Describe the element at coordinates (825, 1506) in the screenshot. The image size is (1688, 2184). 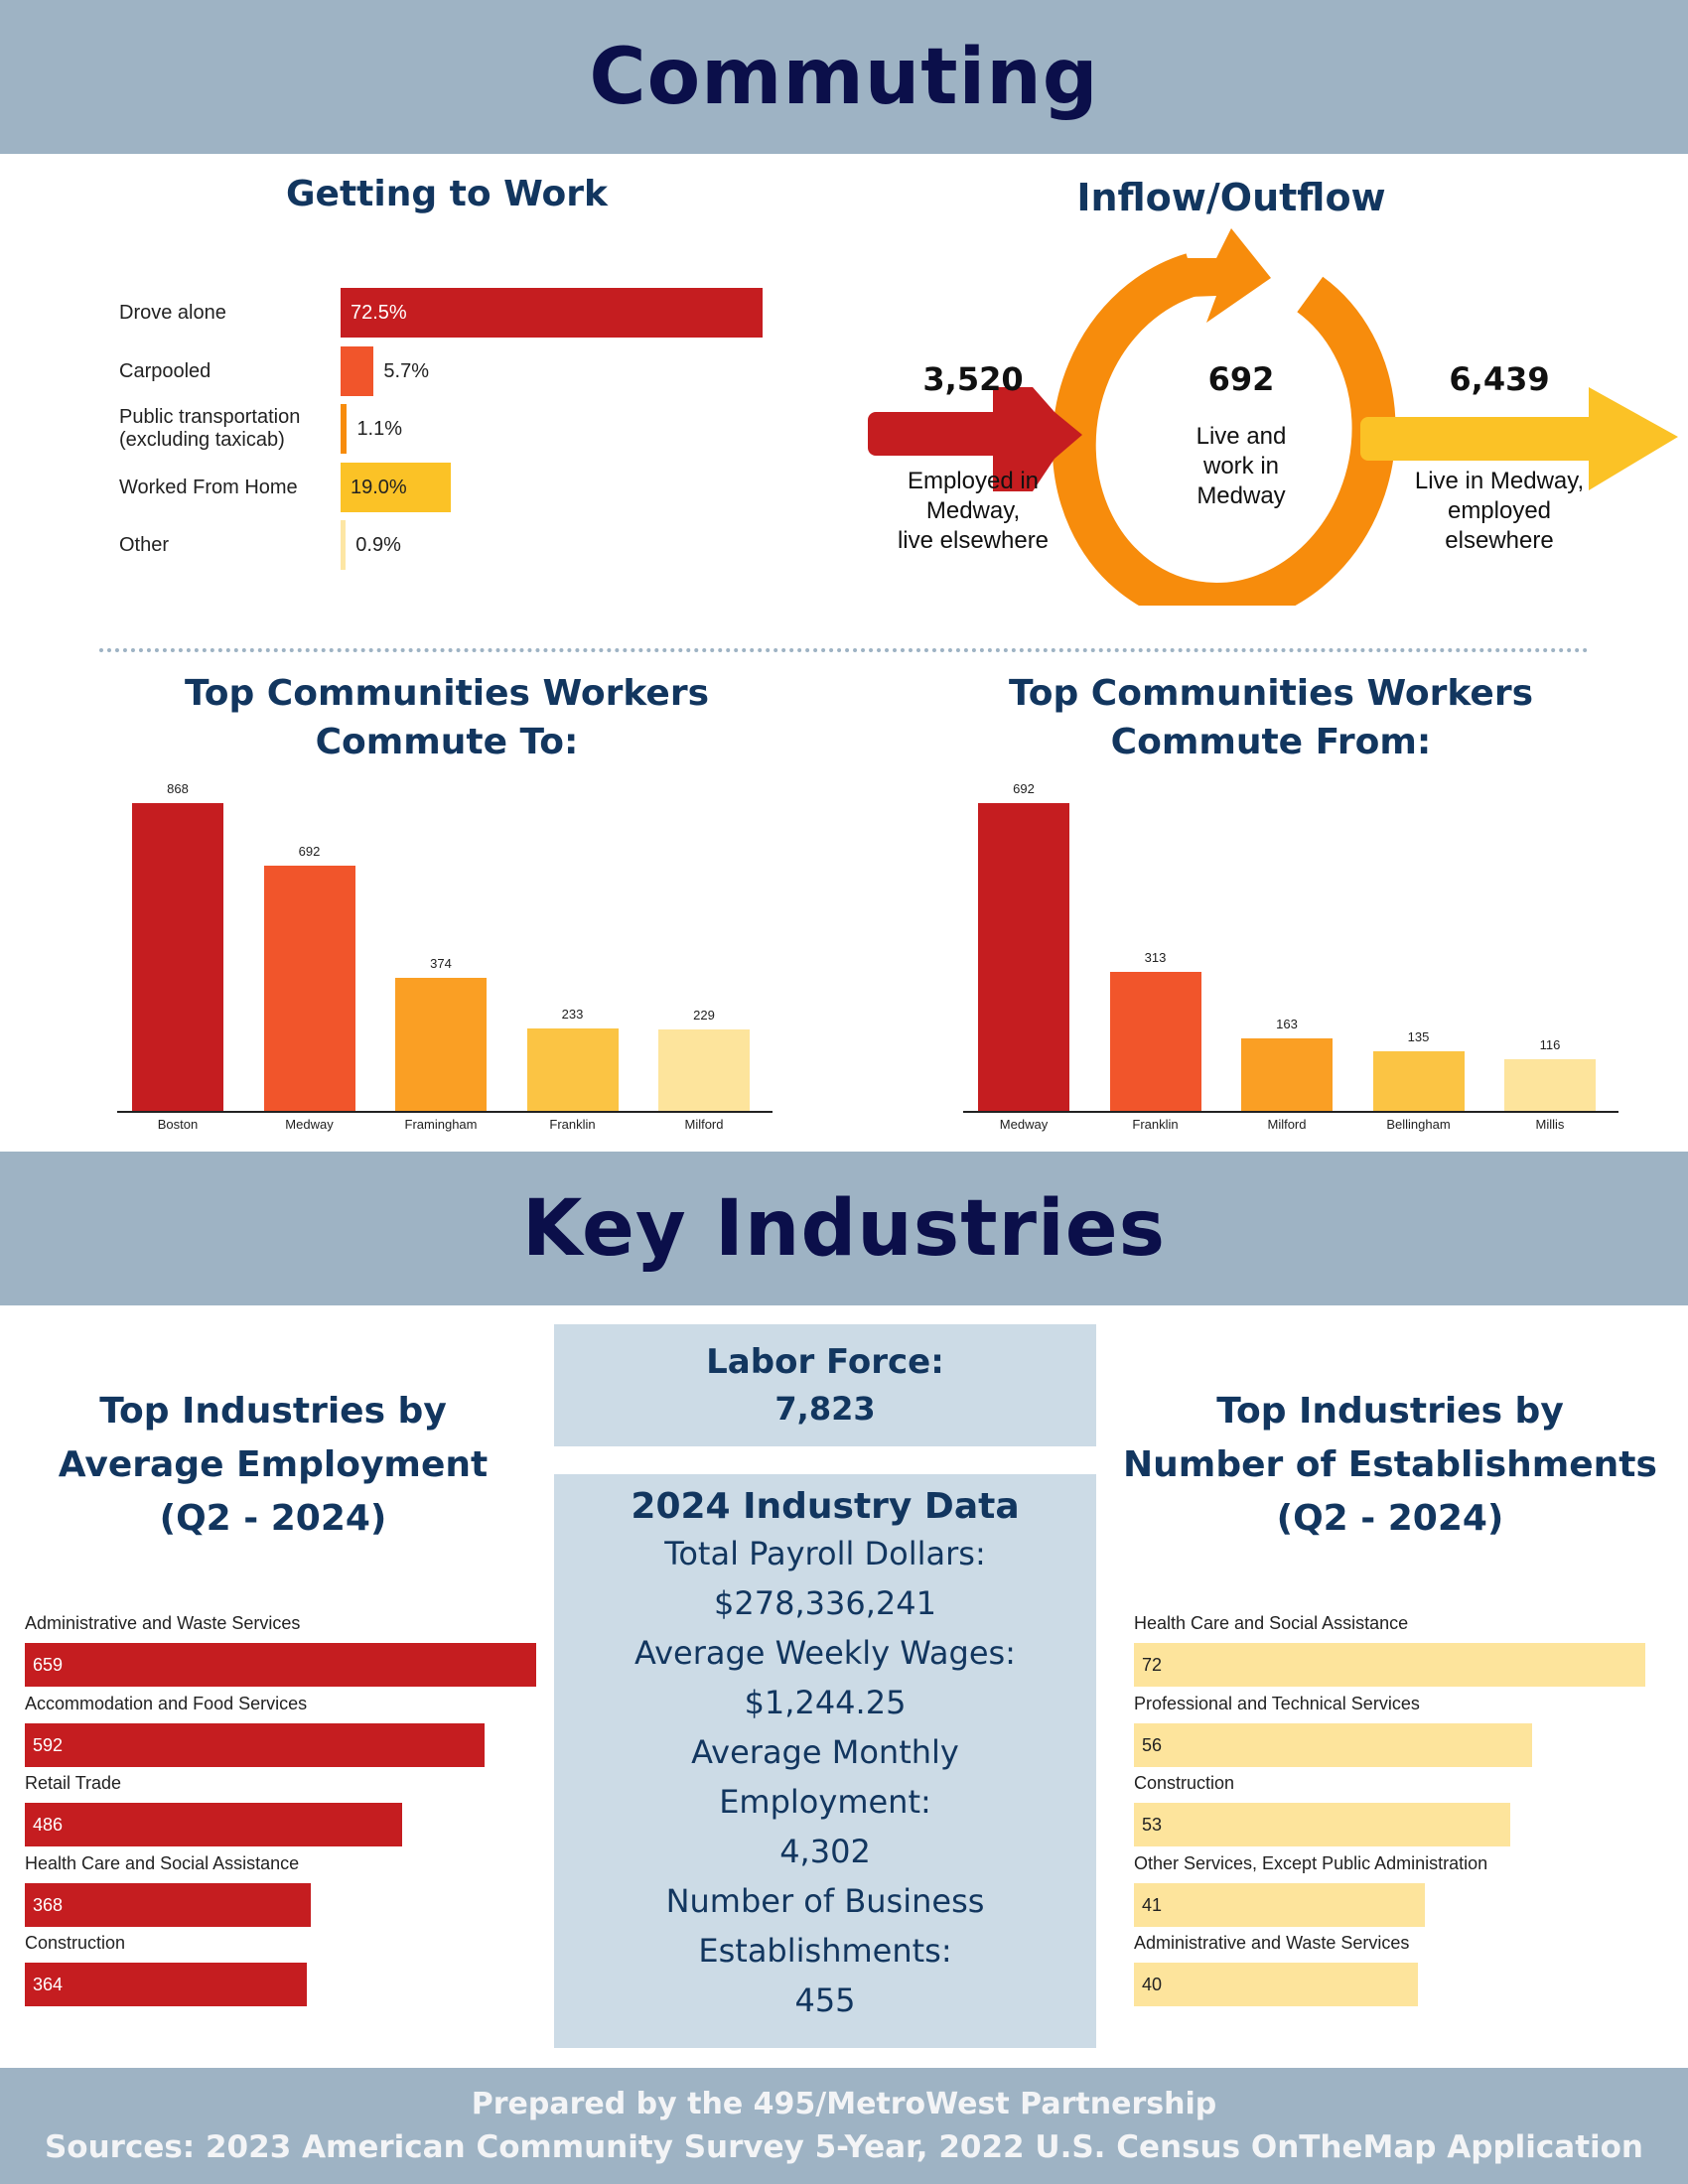
I see `industry-data-title: 2024 Industry Data` at that location.